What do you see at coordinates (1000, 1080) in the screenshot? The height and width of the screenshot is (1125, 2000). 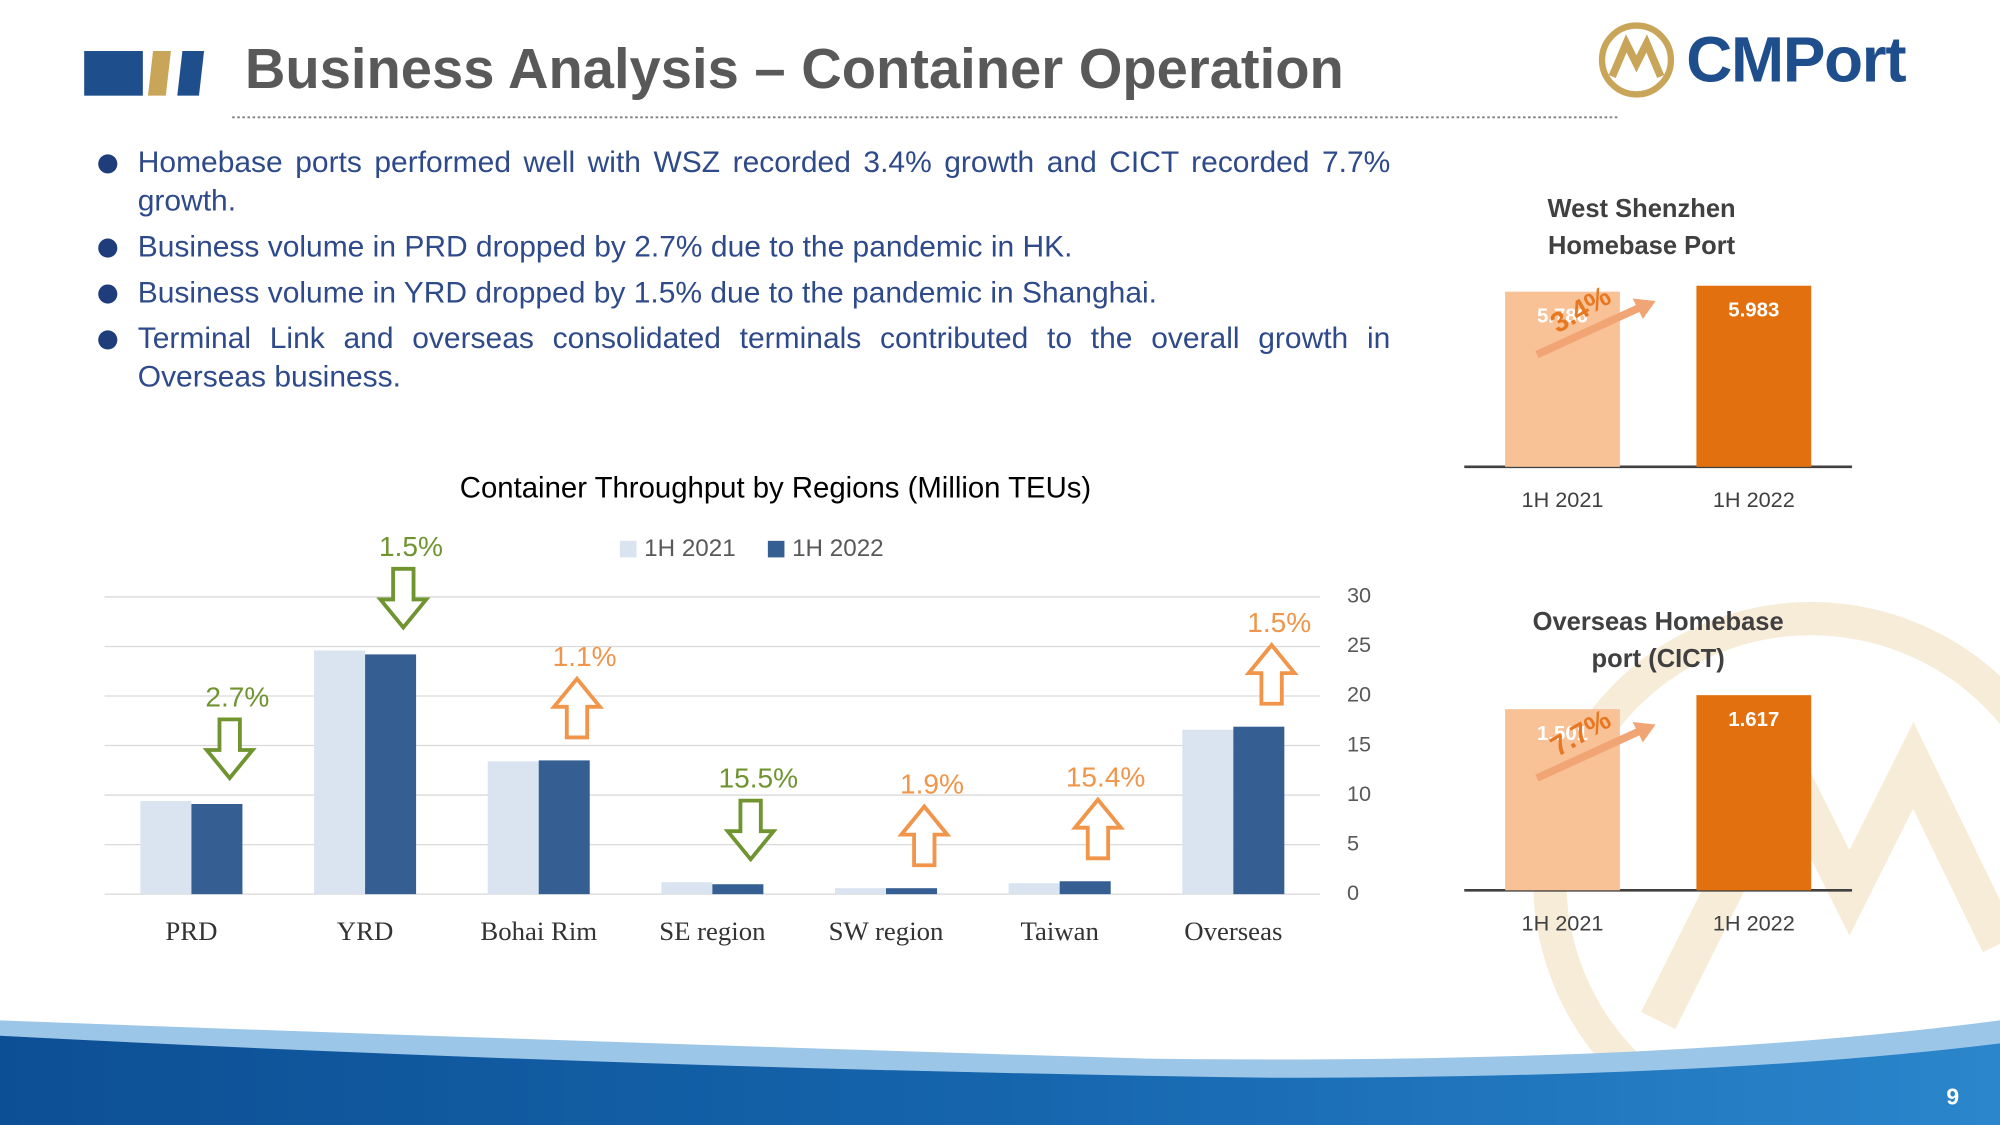 I see `footer-band` at bounding box center [1000, 1080].